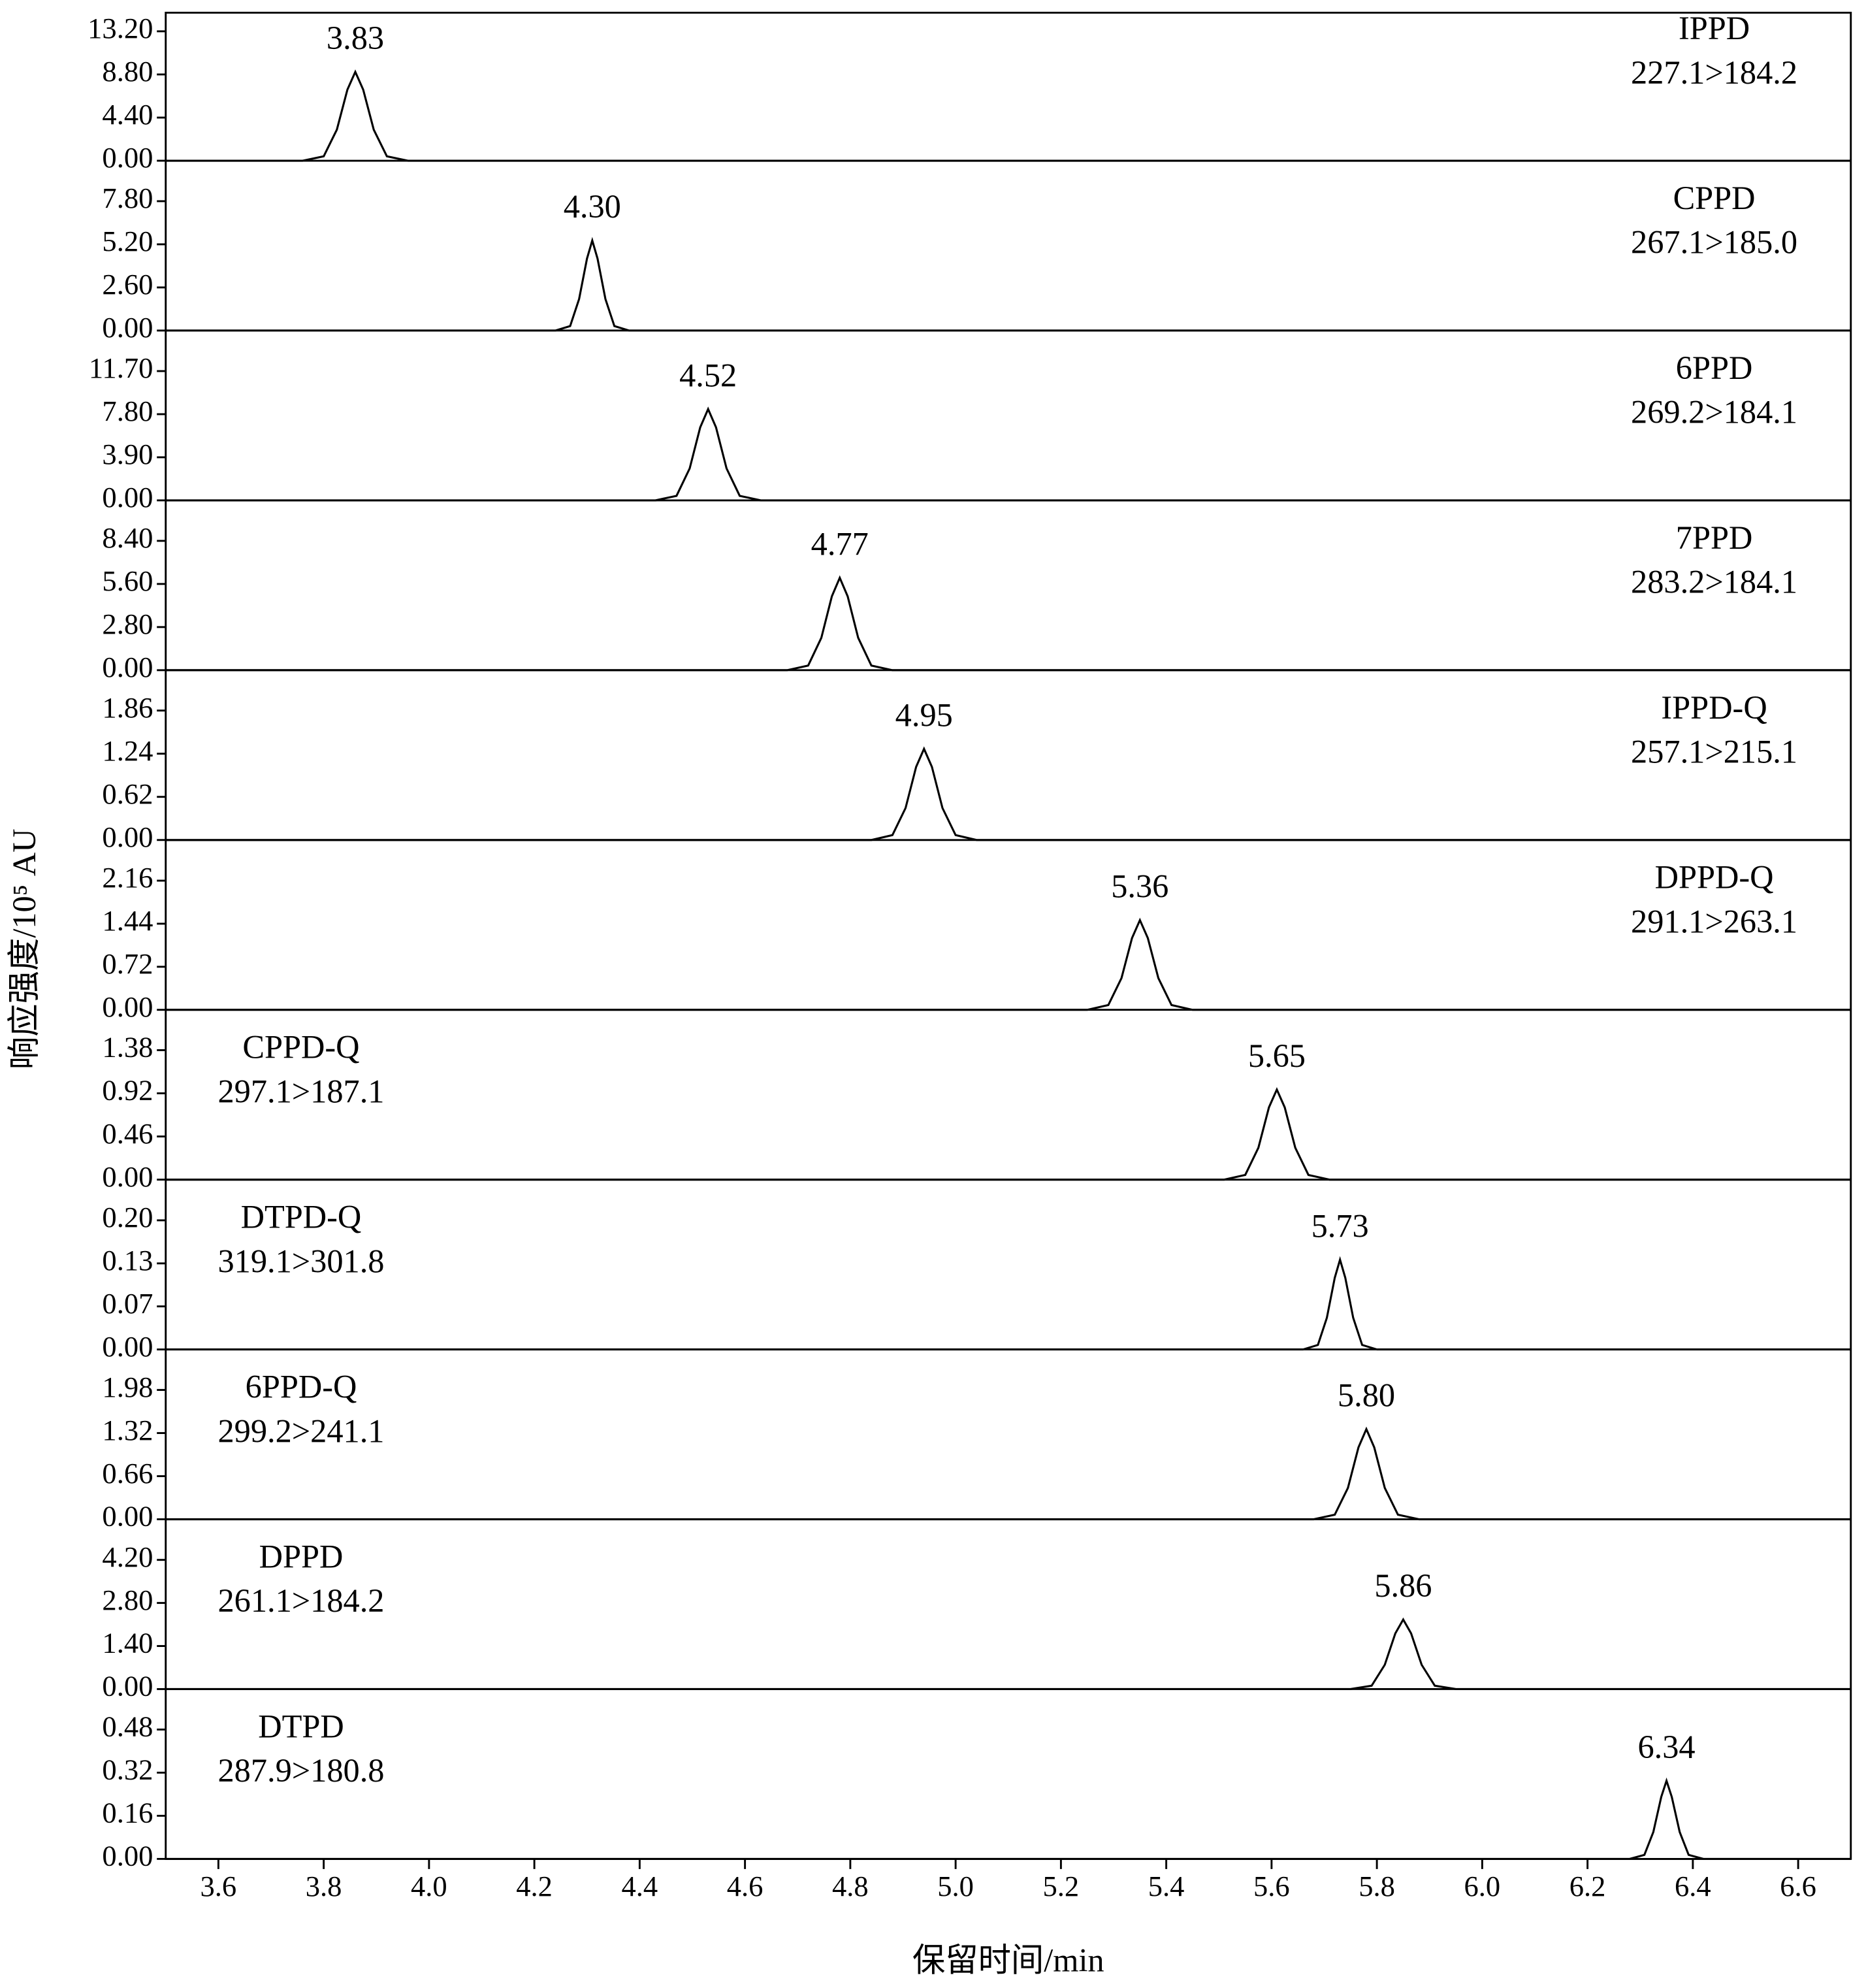  Describe the element at coordinates (301, 1556) in the screenshot. I see `compound-name: DPPD` at that location.